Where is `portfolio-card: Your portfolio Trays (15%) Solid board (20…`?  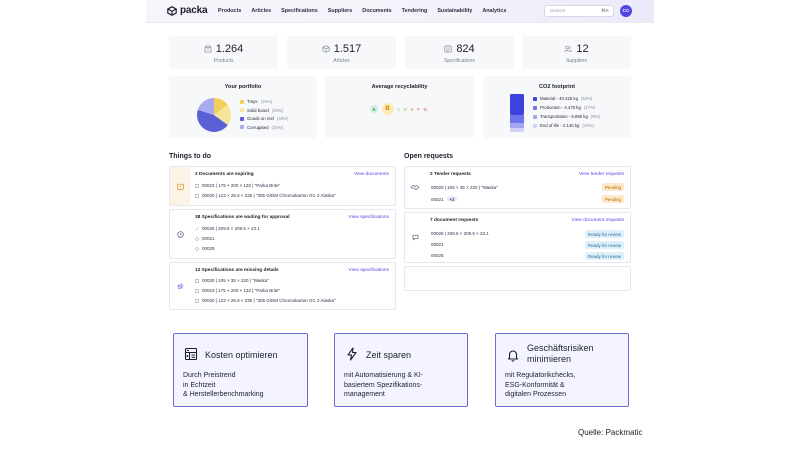 portfolio-card: Your portfolio Trays (15%) Solid board (20… is located at coordinates (243, 107).